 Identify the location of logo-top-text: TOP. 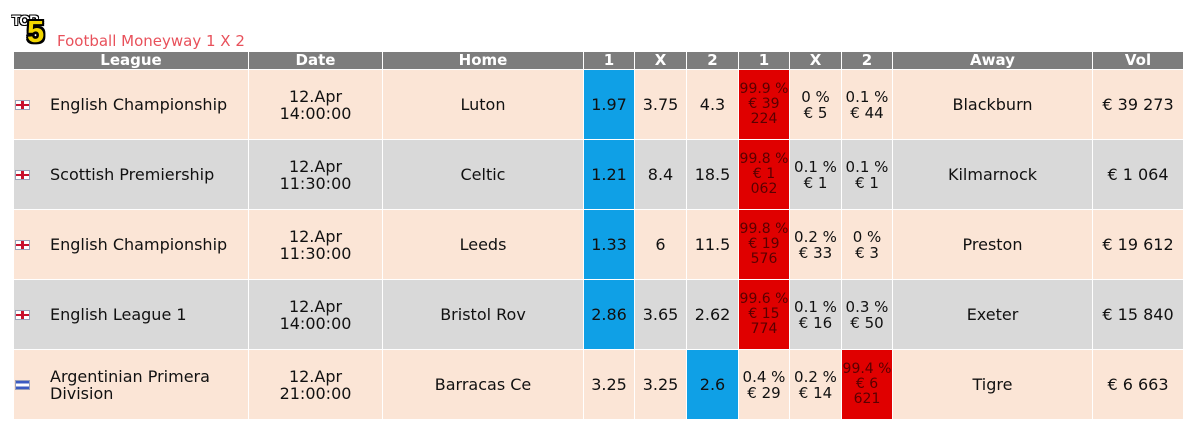
(25, 20).